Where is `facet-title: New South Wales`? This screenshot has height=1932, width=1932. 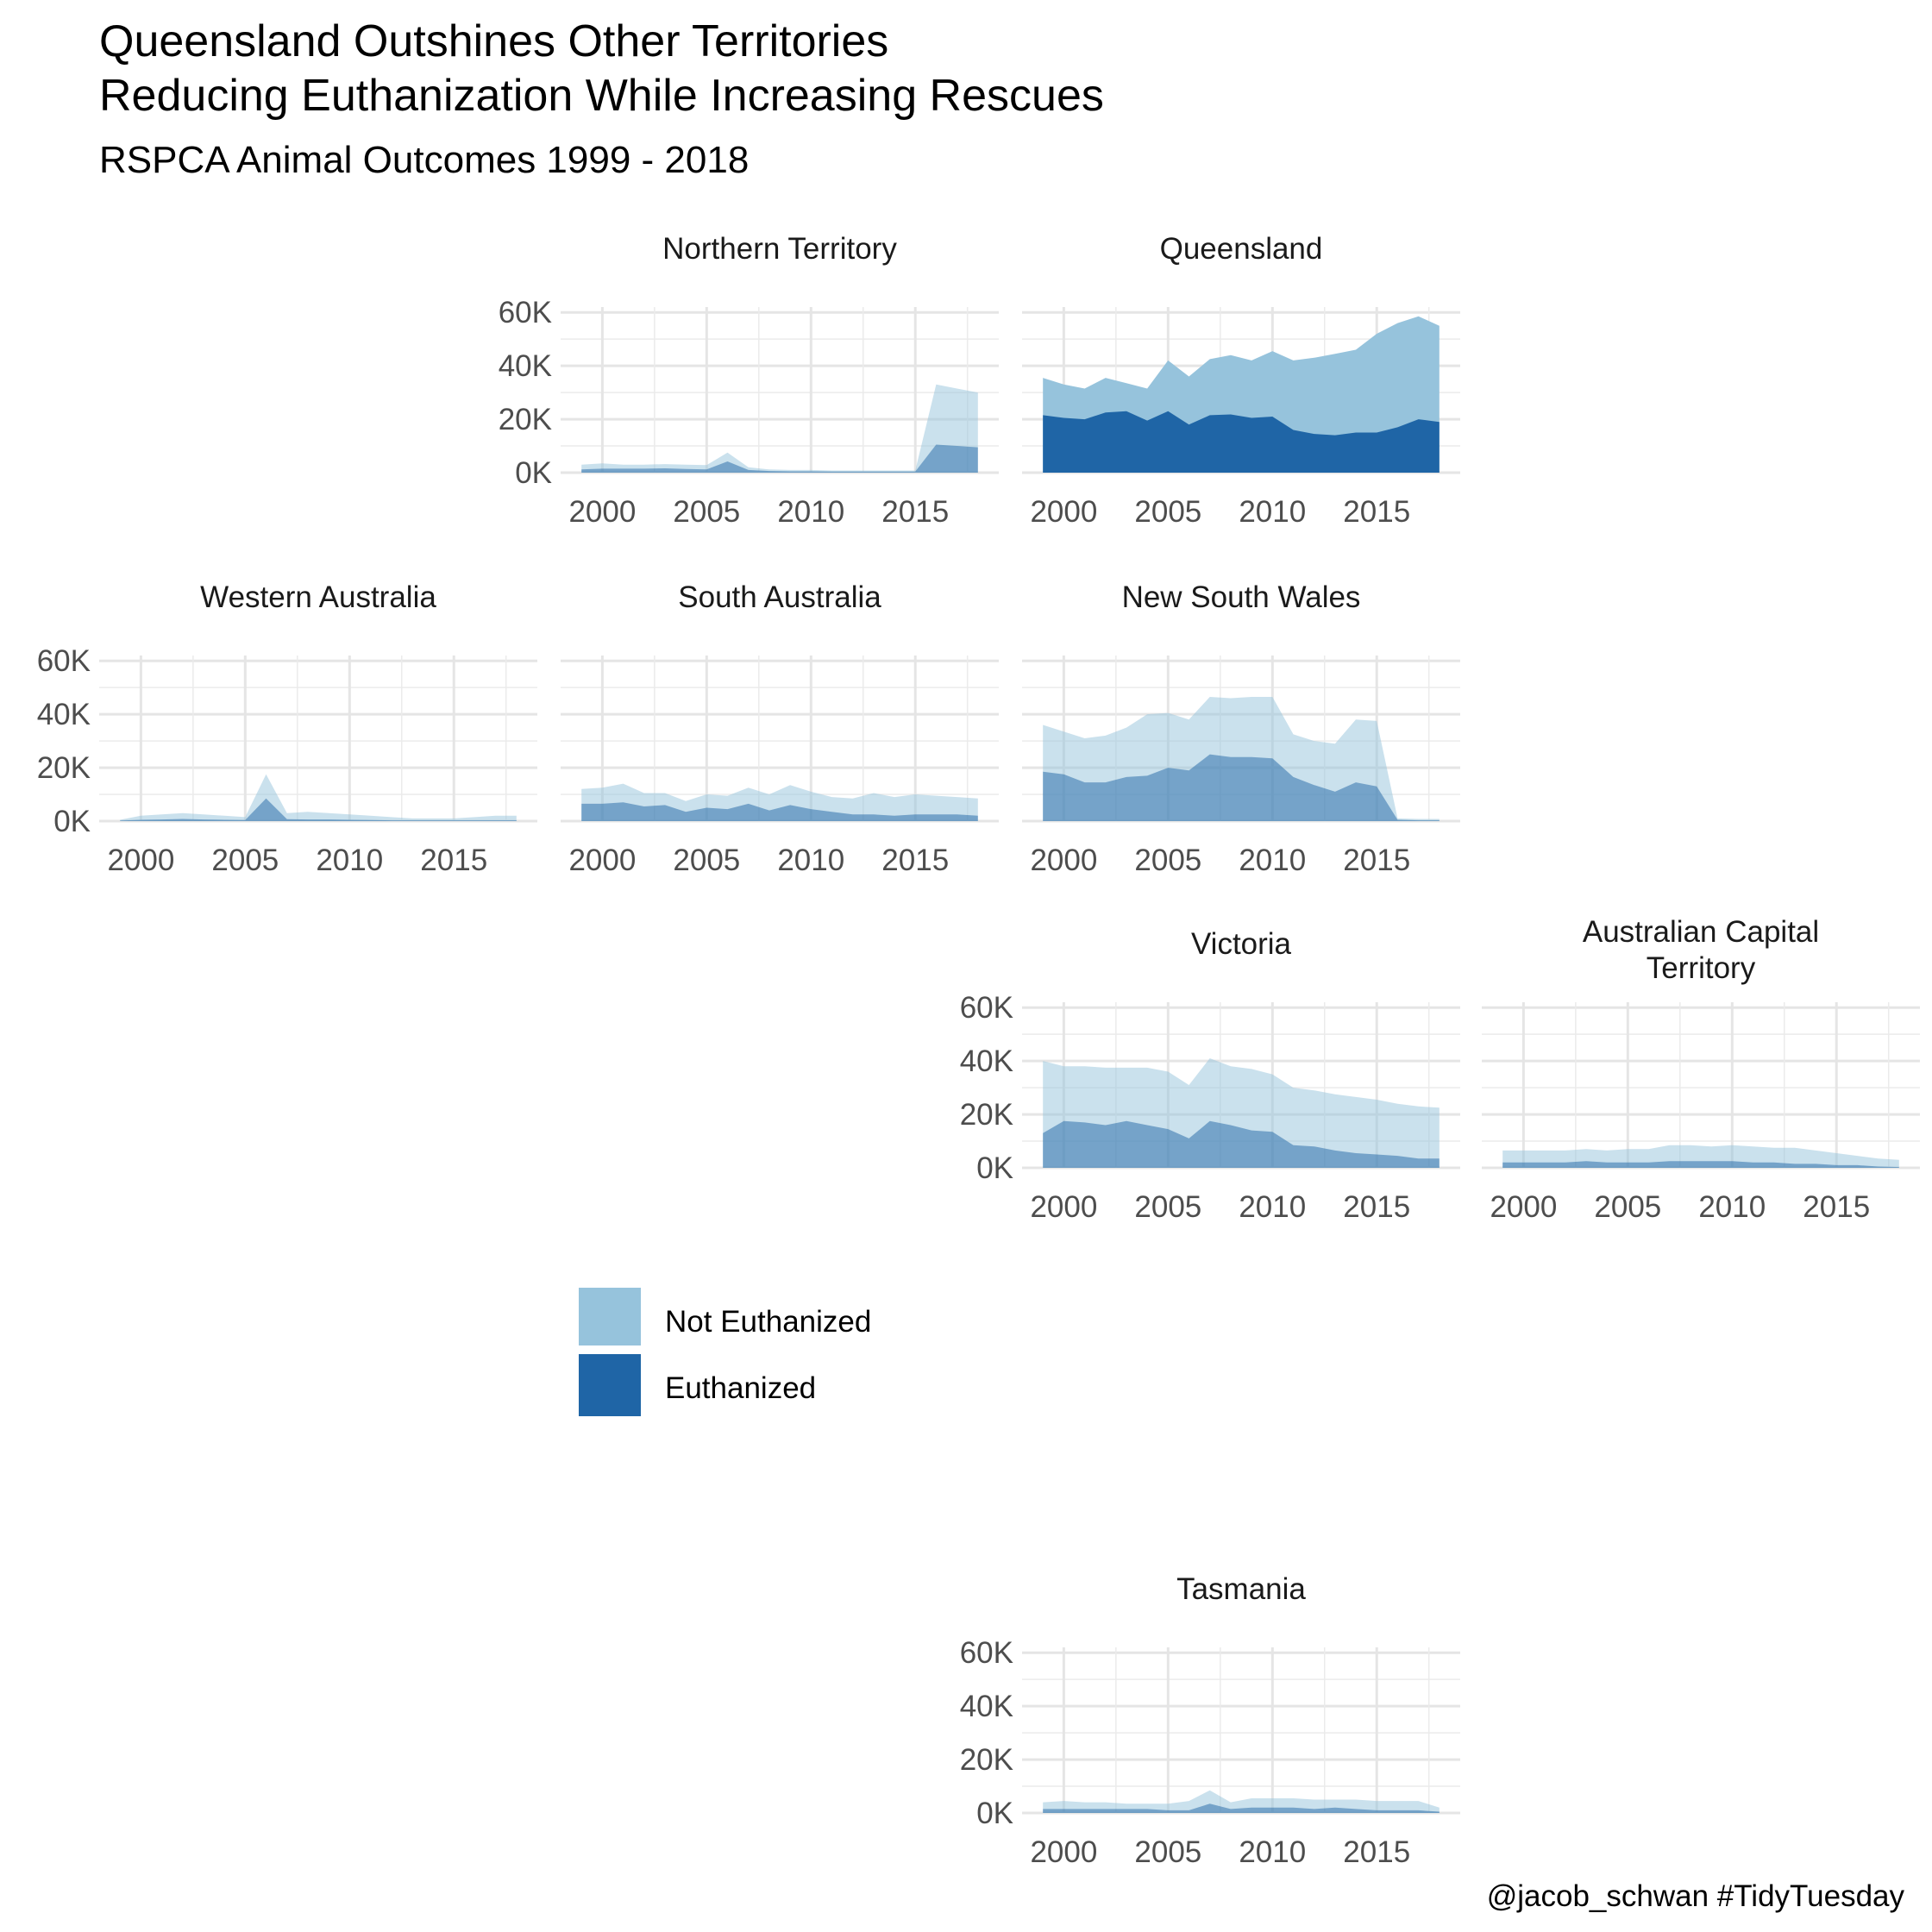 facet-title: New South Wales is located at coordinates (1241, 597).